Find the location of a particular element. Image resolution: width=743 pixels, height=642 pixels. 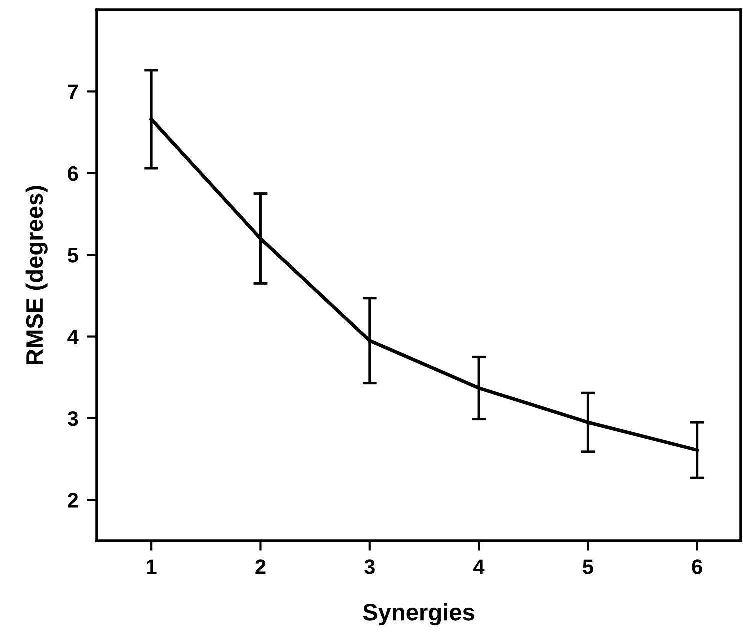

y-tick-label: 7 is located at coordinates (73, 92).